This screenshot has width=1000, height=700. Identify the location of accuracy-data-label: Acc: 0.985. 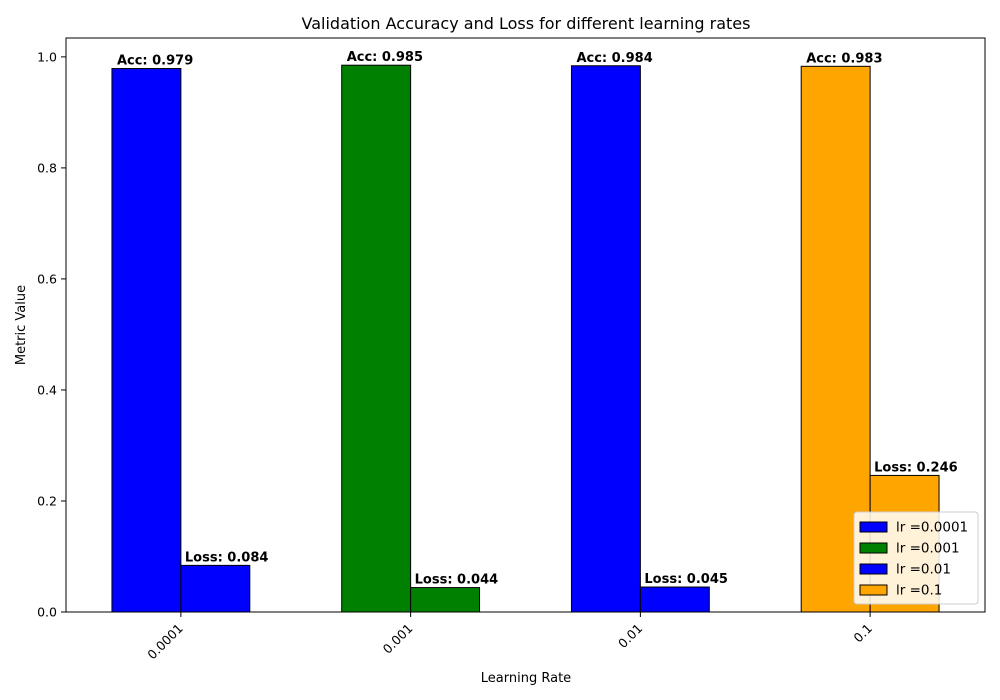
(385, 57).